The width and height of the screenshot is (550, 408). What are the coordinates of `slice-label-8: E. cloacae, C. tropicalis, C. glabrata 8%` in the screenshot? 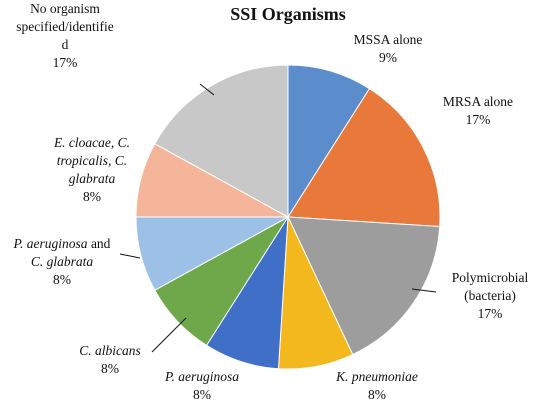 It's located at (91, 169).